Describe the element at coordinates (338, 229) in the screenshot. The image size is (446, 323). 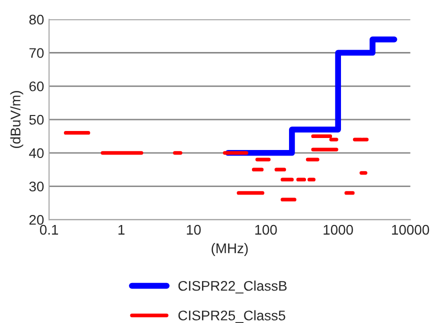
I see `x-tick-label: 1000` at that location.